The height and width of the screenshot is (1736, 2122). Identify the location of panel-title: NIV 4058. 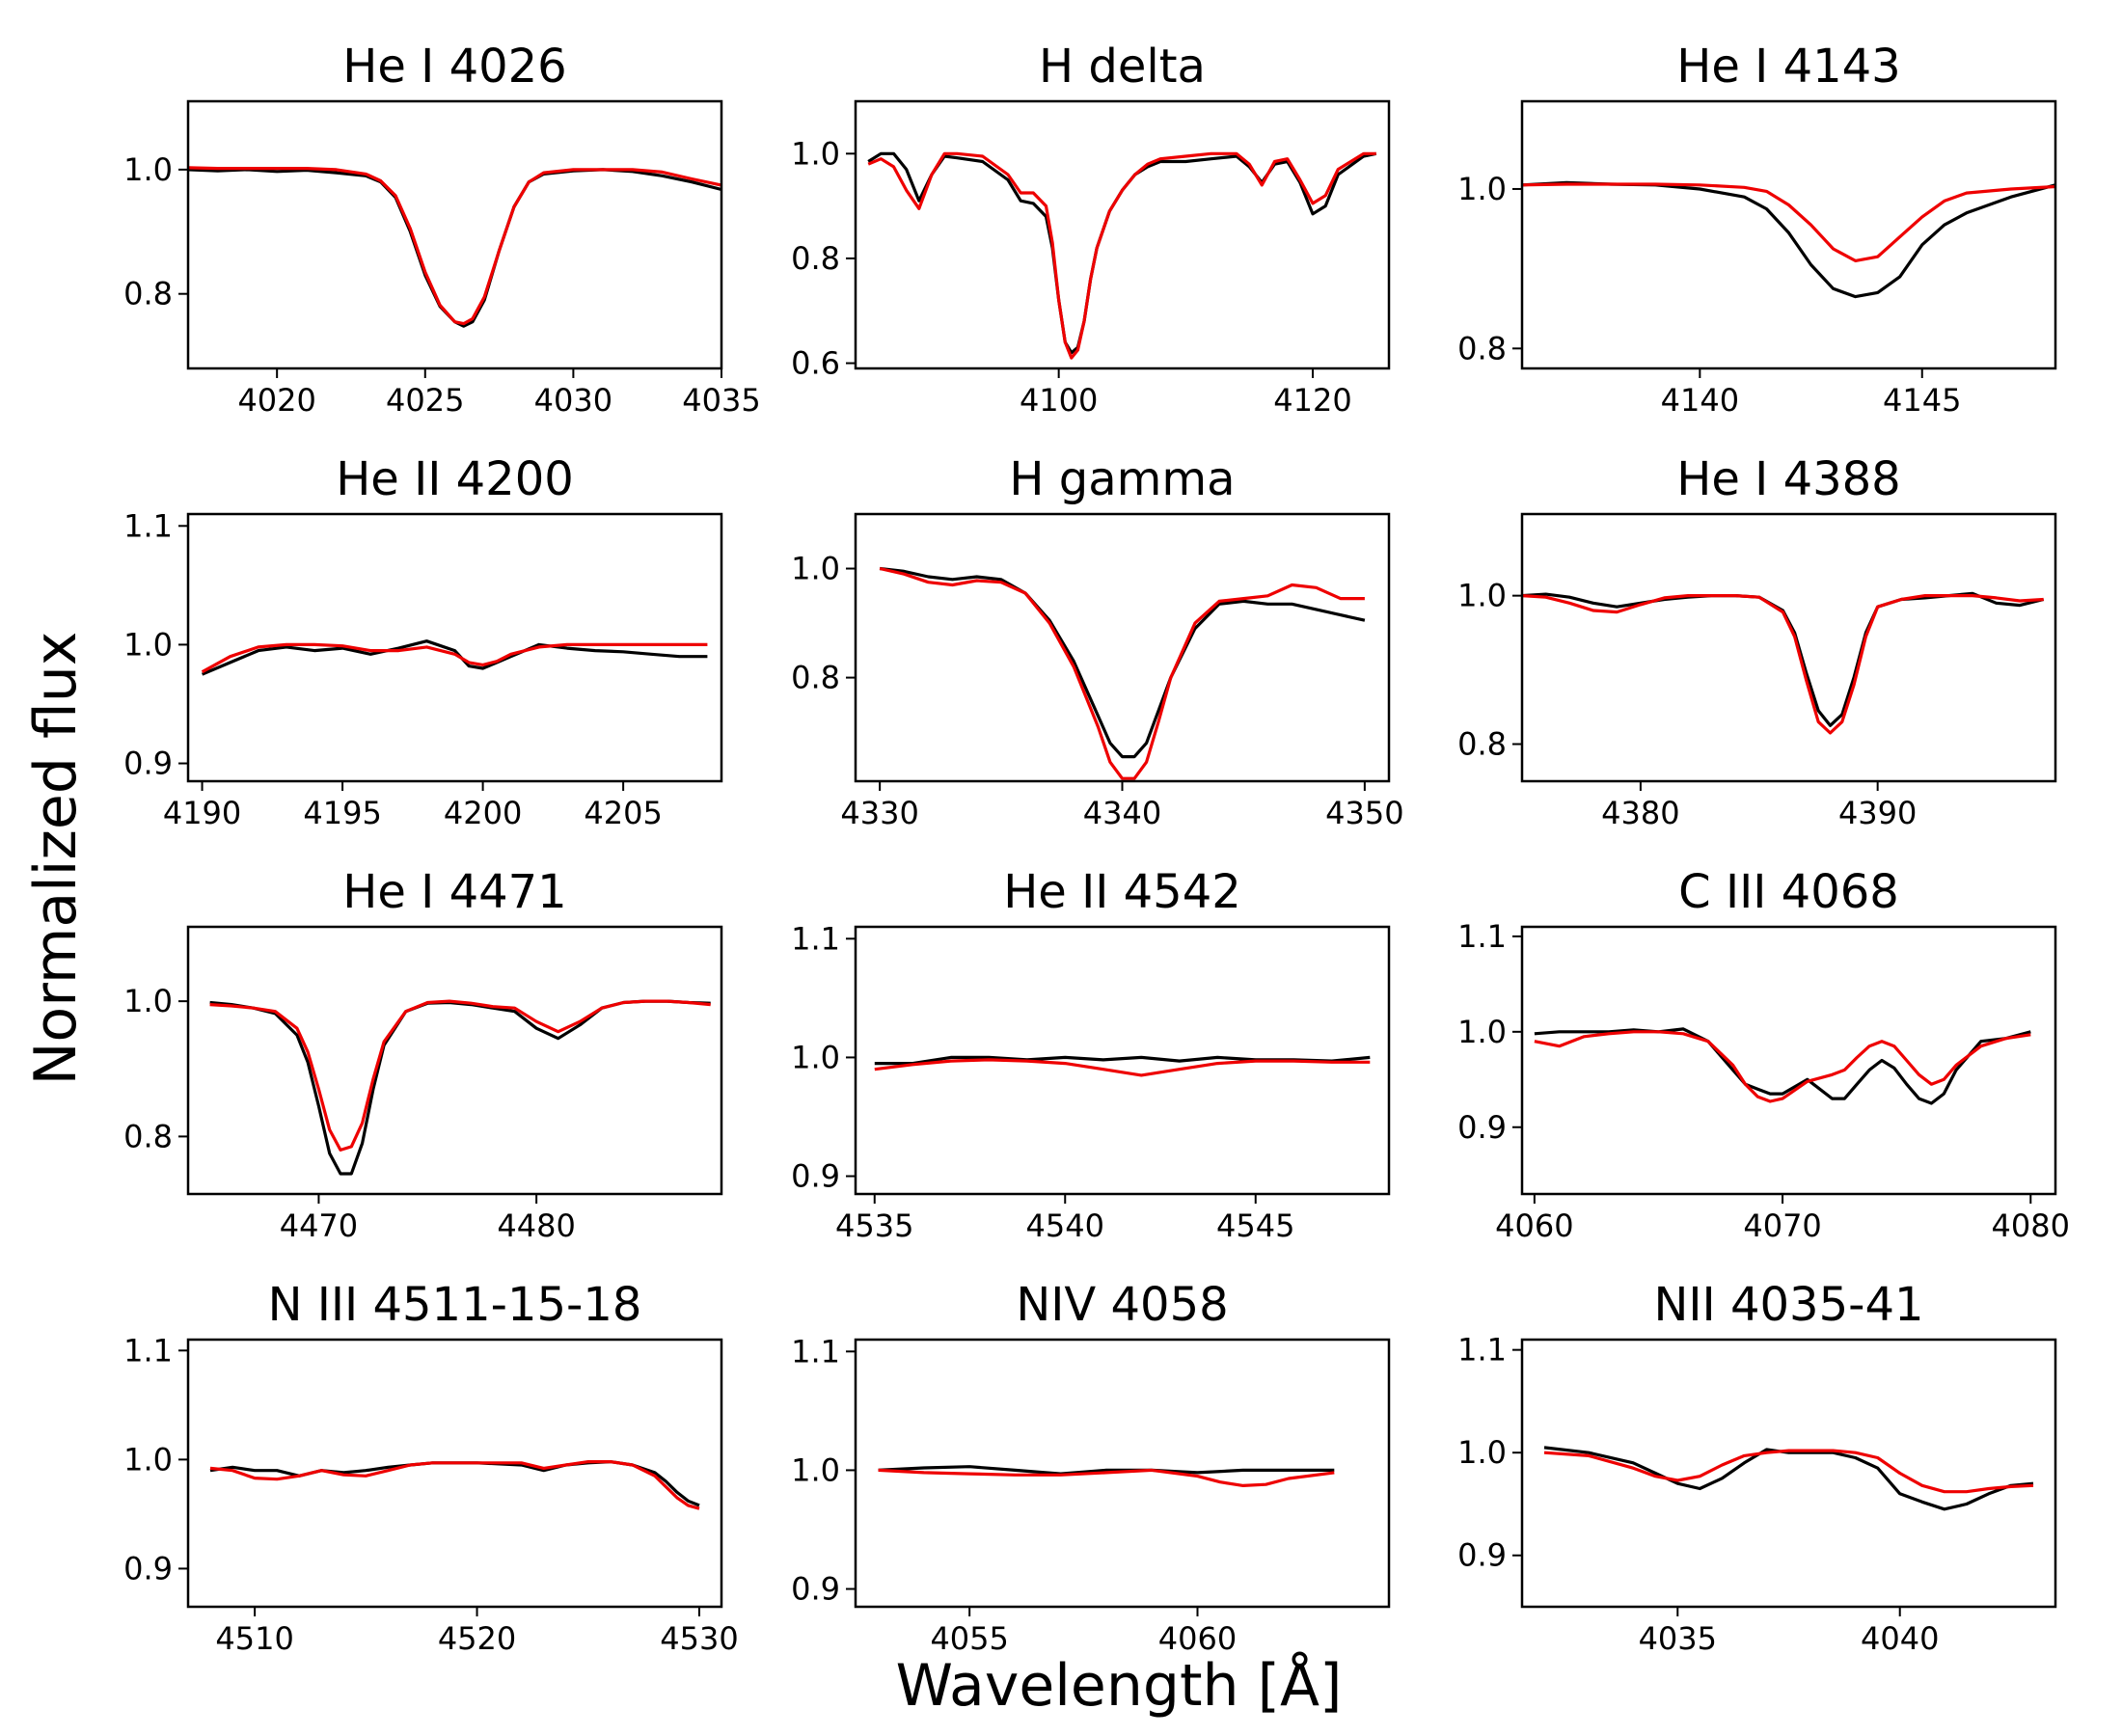
(1122, 1305).